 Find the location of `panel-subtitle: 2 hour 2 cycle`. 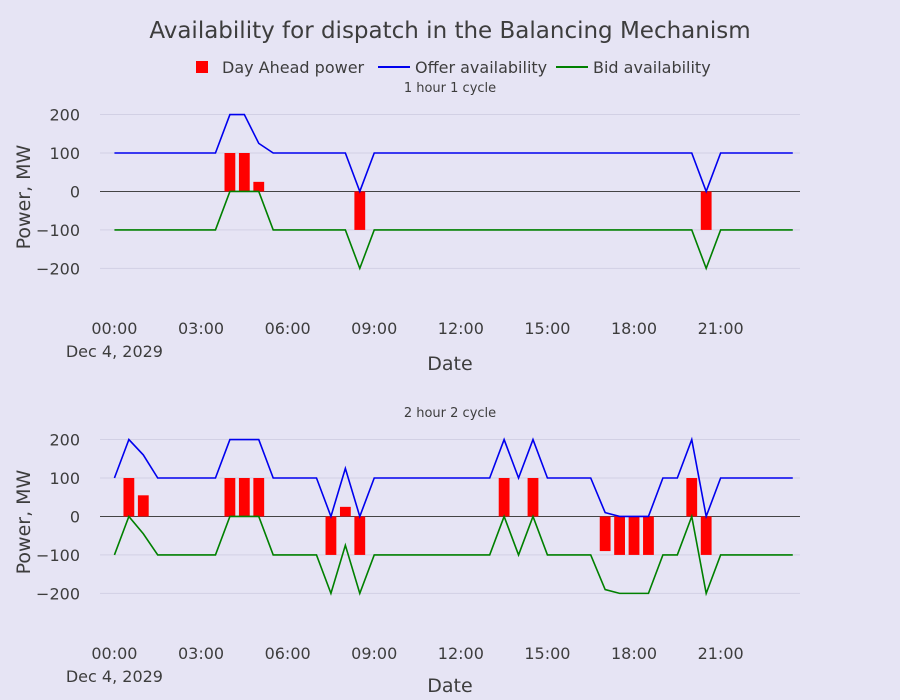

panel-subtitle: 2 hour 2 cycle is located at coordinates (450, 413).